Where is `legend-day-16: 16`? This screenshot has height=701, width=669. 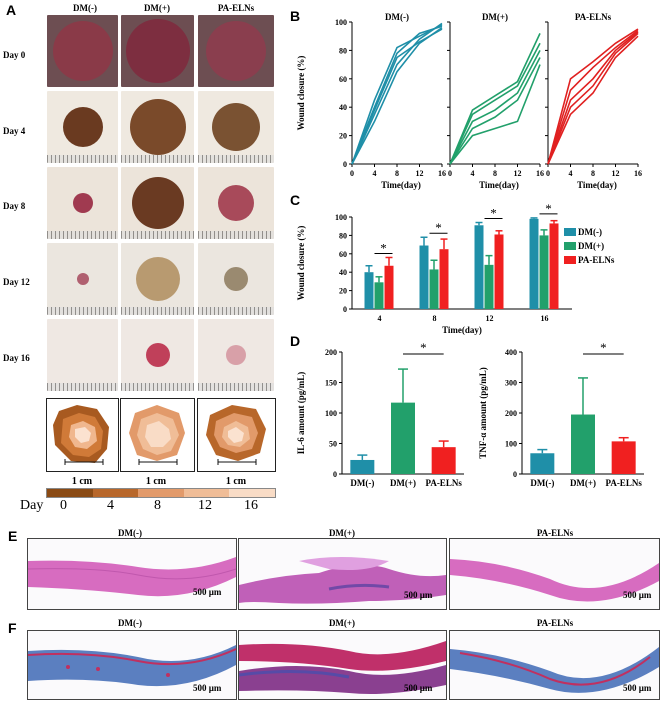 legend-day-16: 16 is located at coordinates (251, 505).